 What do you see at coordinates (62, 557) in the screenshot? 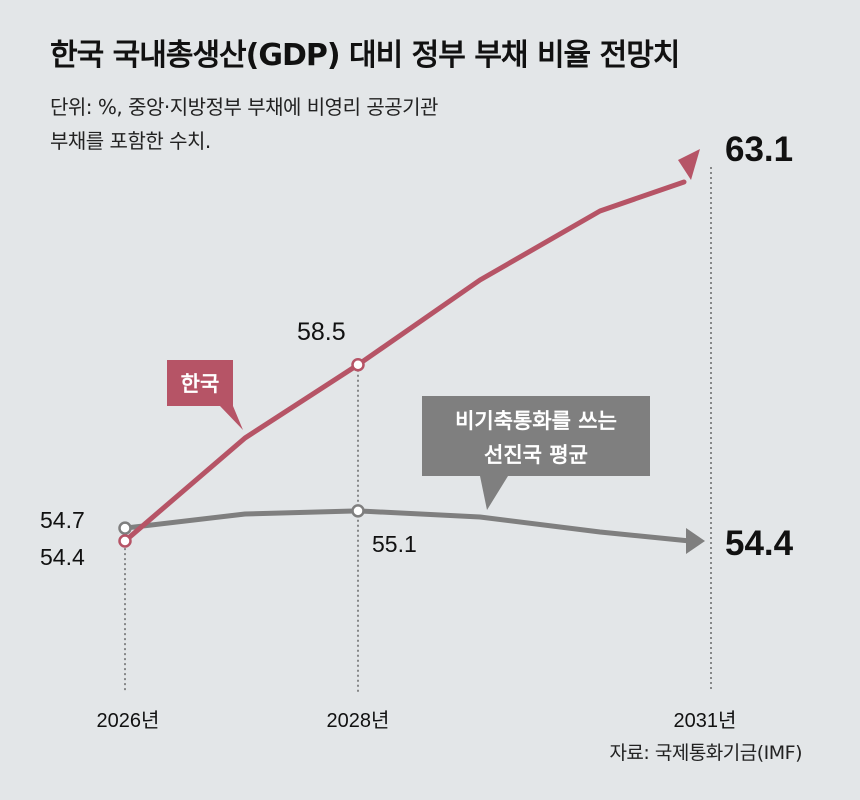
I see `value-label-korea-2026: 54.4` at bounding box center [62, 557].